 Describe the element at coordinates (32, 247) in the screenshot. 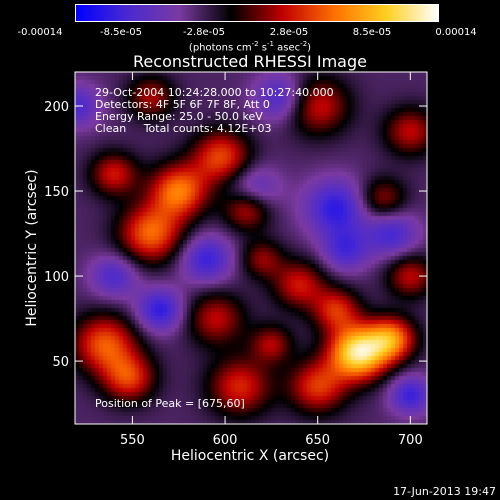

I see `y-axis-label: Heliocentric Y (arcsec)` at that location.